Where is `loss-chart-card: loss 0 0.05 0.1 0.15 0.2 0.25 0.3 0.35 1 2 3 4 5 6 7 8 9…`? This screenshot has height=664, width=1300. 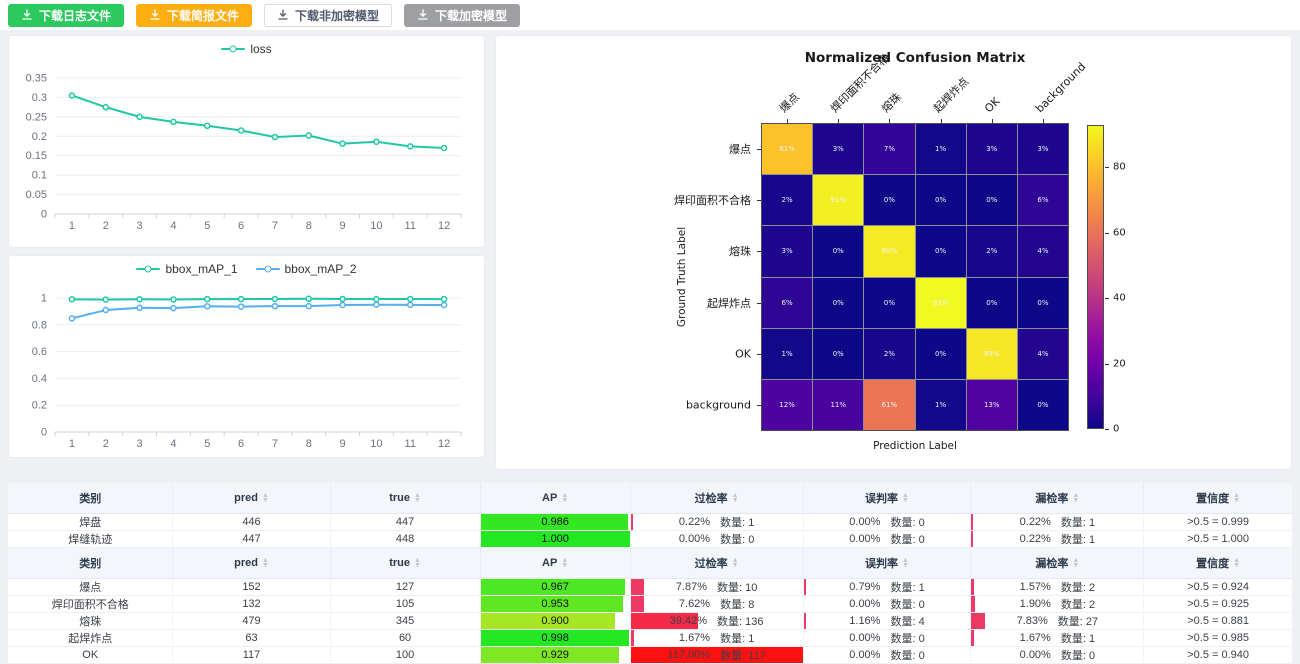
loss-chart-card: loss 0 0.05 0.1 0.15 0.2 0.25 0.3 0.35 1 2 3 4 5 6 7 8 9… is located at coordinates (246, 141).